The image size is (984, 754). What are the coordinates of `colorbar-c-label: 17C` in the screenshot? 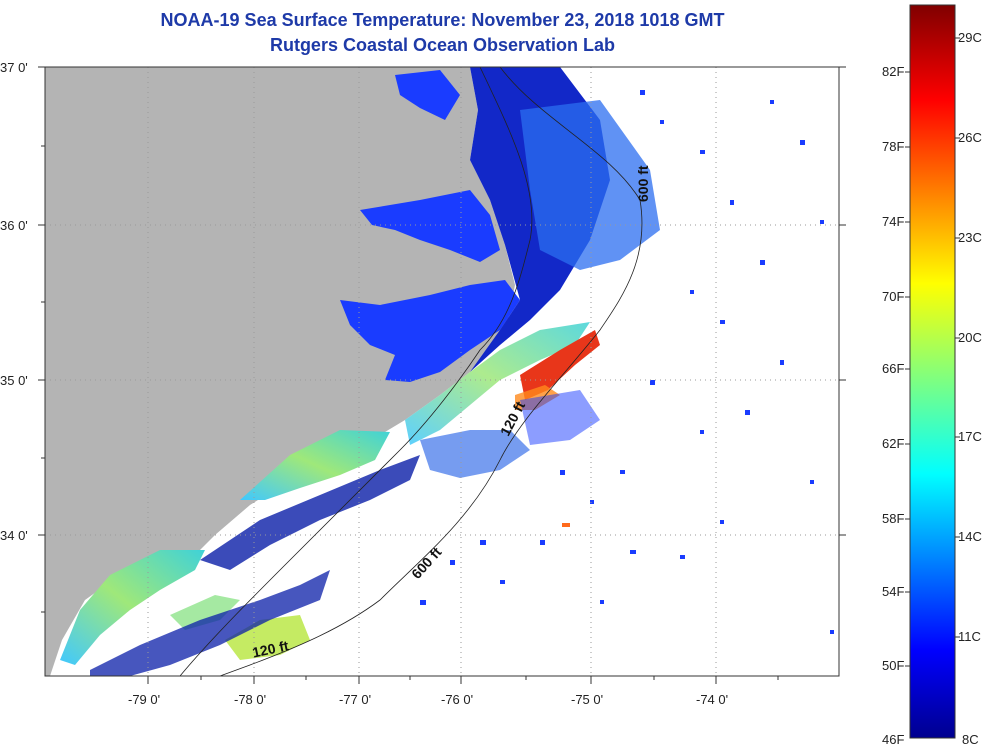 It's located at (970, 436).